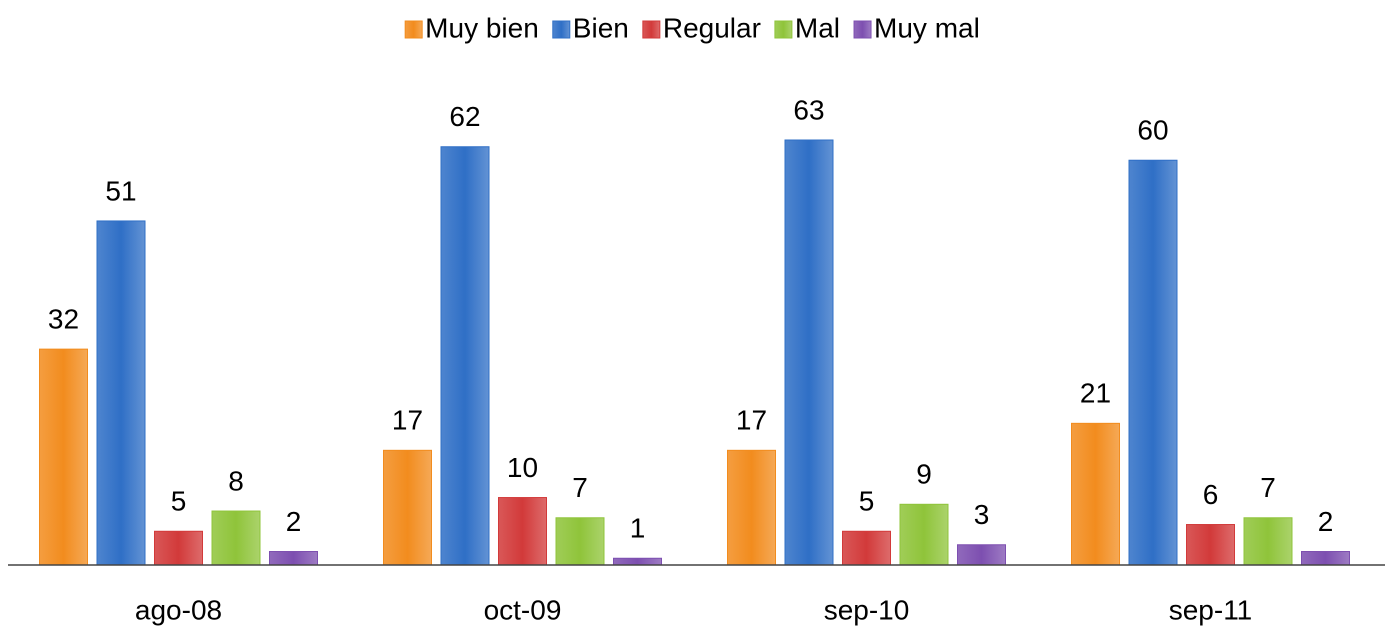 This screenshot has height=637, width=1385. Describe the element at coordinates (867, 609) in the screenshot. I see `x-tick-label: sep-10` at that location.